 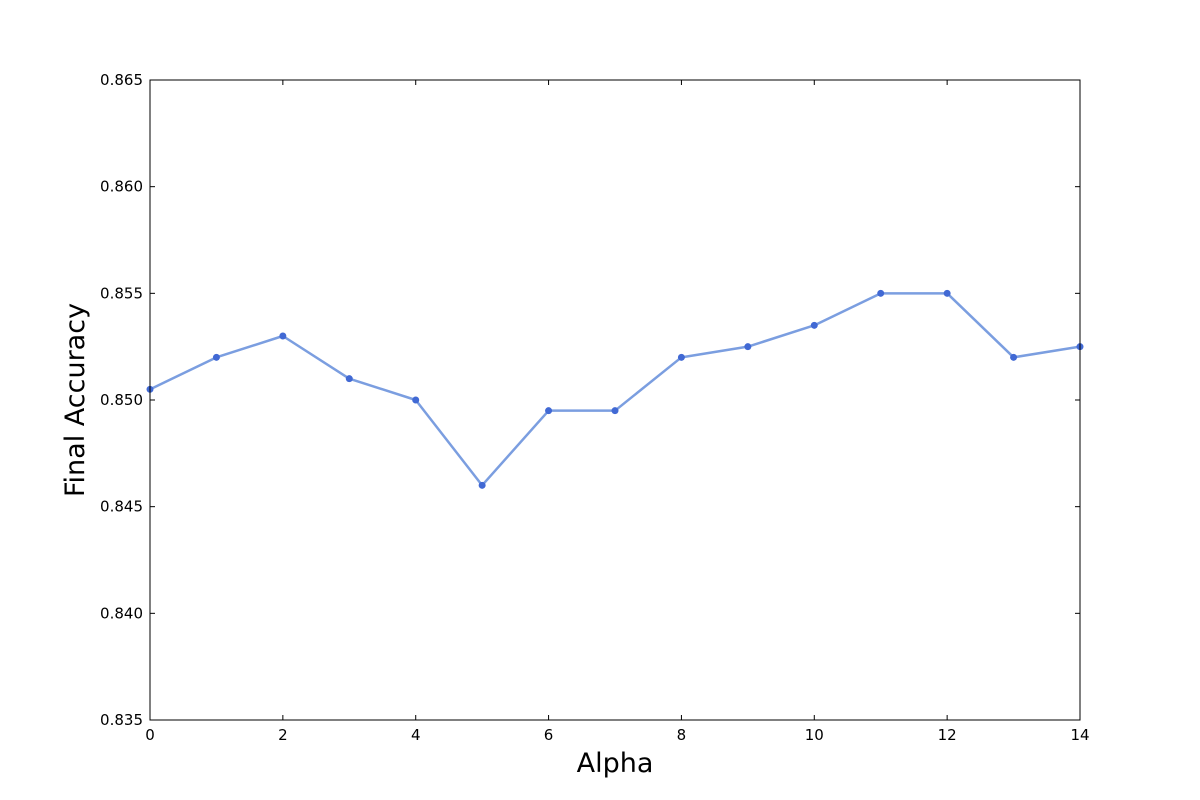 I want to click on y-tick-label: 0.860, so click(x=121, y=187).